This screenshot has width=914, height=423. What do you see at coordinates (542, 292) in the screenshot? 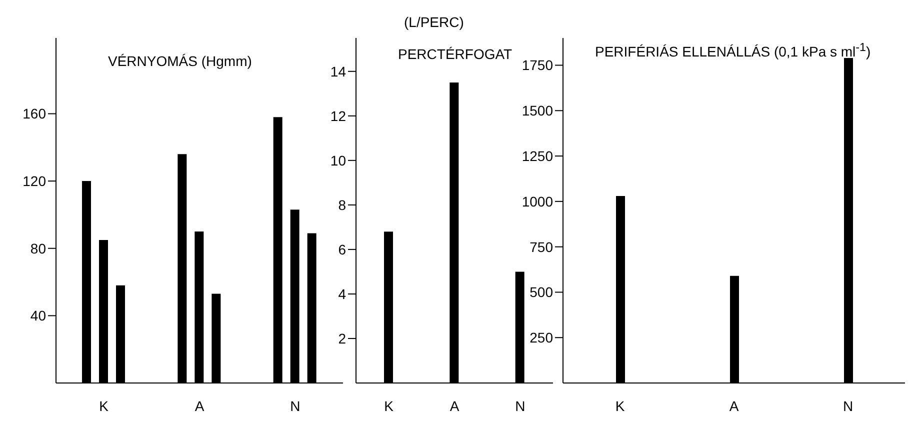
I see `y-tick-label: 500` at bounding box center [542, 292].